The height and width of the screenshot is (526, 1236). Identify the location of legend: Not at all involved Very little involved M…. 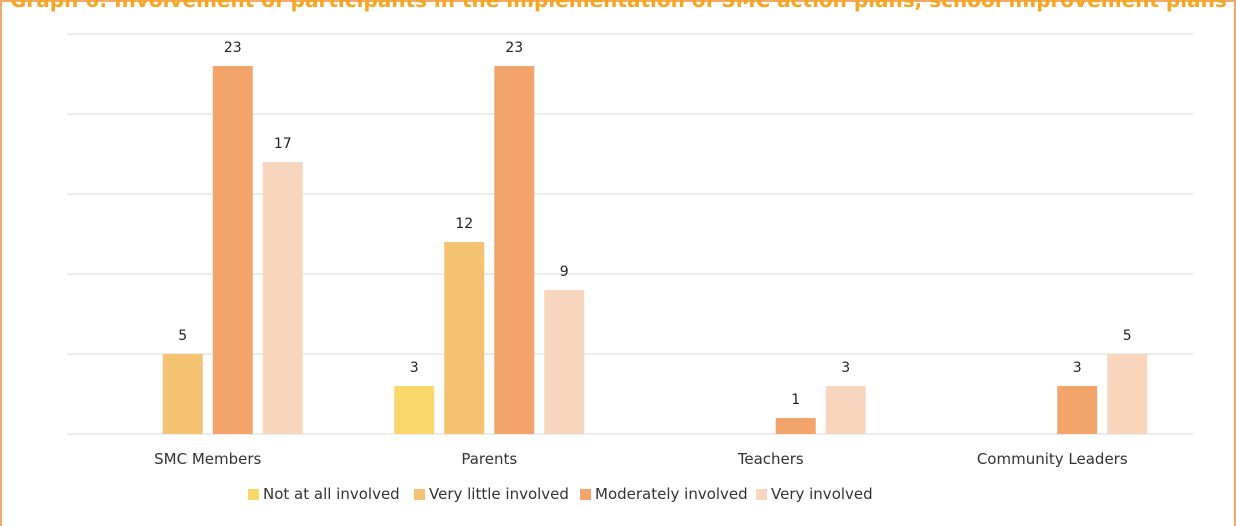
(618, 500).